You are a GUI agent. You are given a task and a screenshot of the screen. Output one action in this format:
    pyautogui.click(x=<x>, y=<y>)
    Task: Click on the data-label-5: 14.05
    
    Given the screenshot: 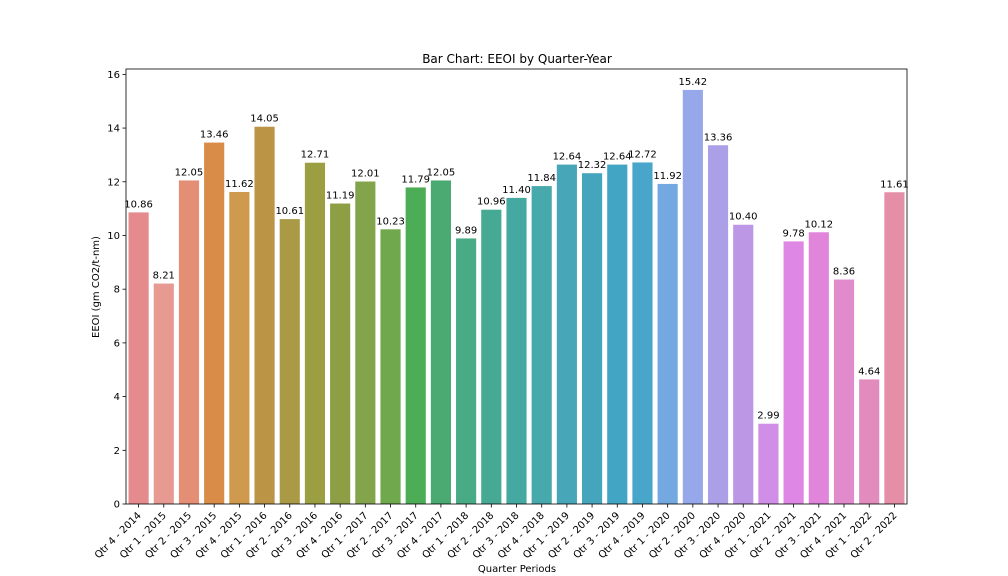 What is the action you would take?
    pyautogui.click(x=264, y=119)
    